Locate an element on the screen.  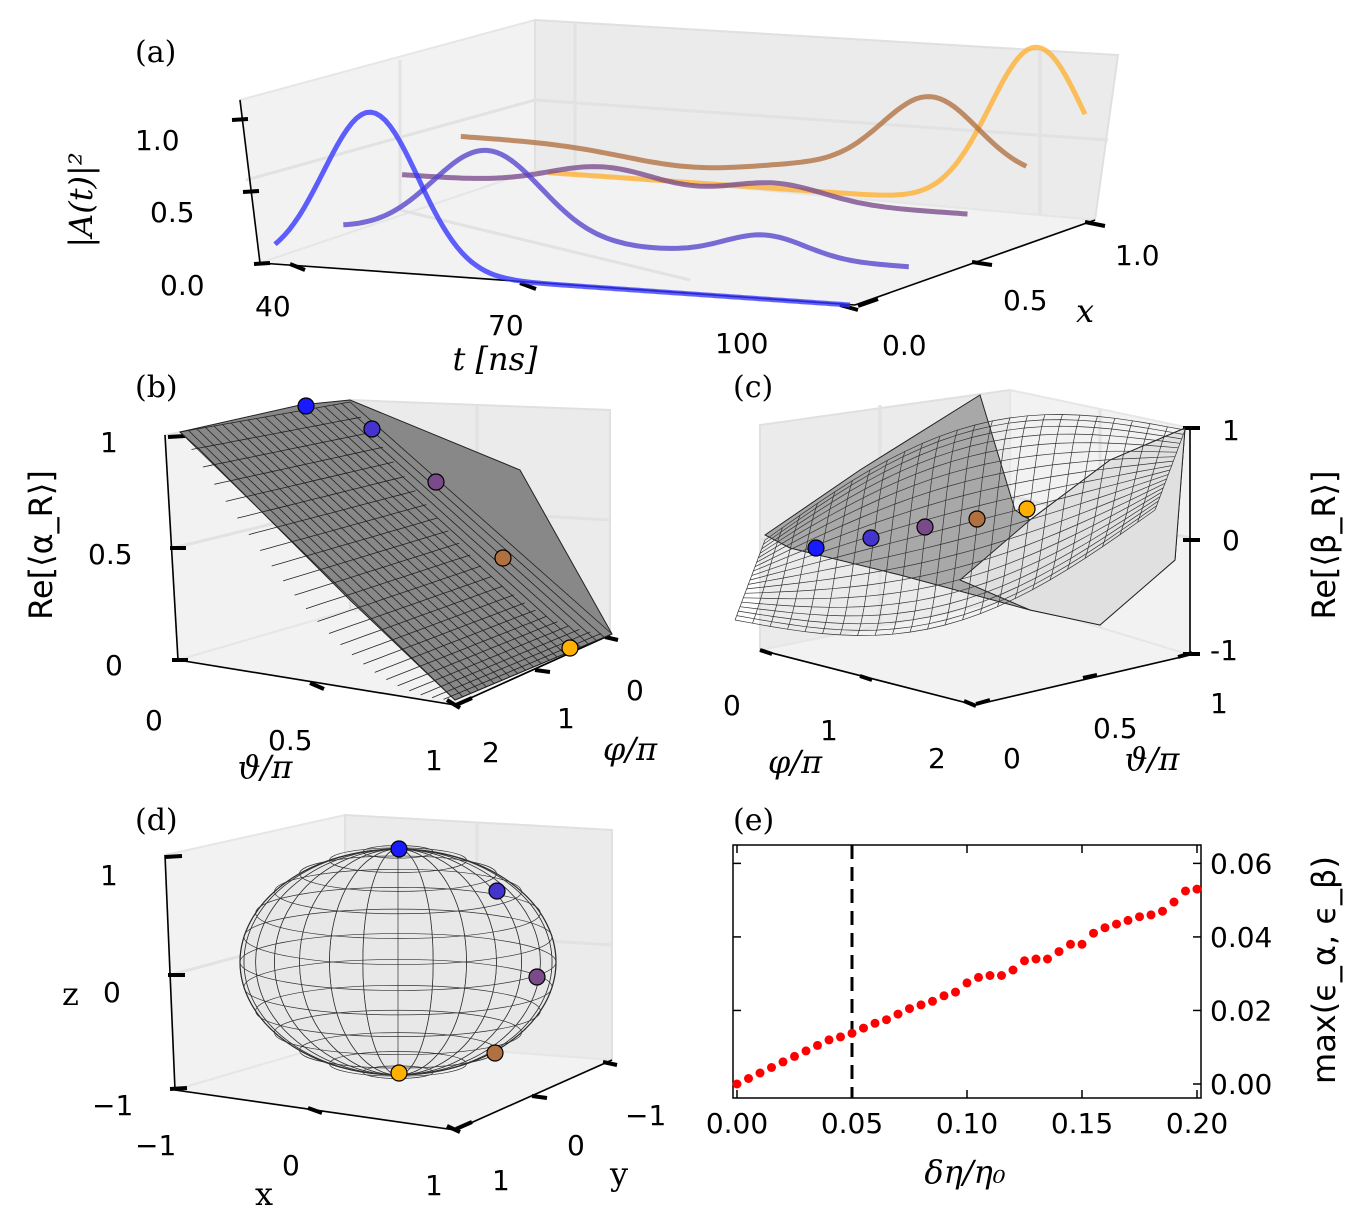
a-zlabel: |A(t)|² is located at coordinates (81, 199).